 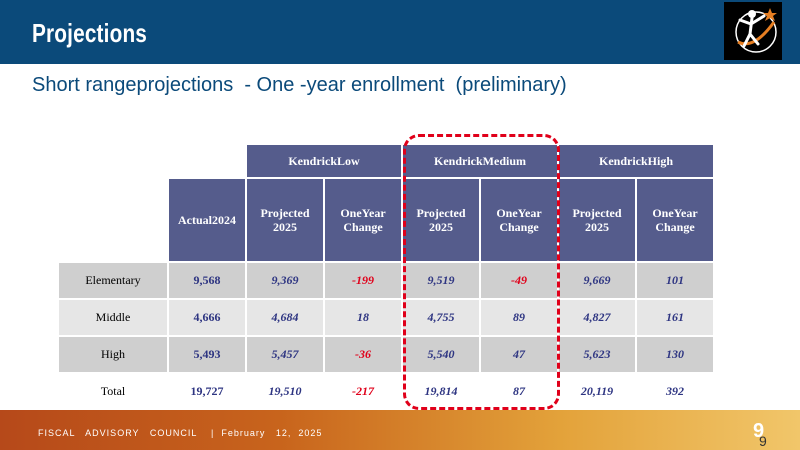 What do you see at coordinates (675, 220) in the screenshot?
I see `col-header-high-change: OneYear Change` at bounding box center [675, 220].